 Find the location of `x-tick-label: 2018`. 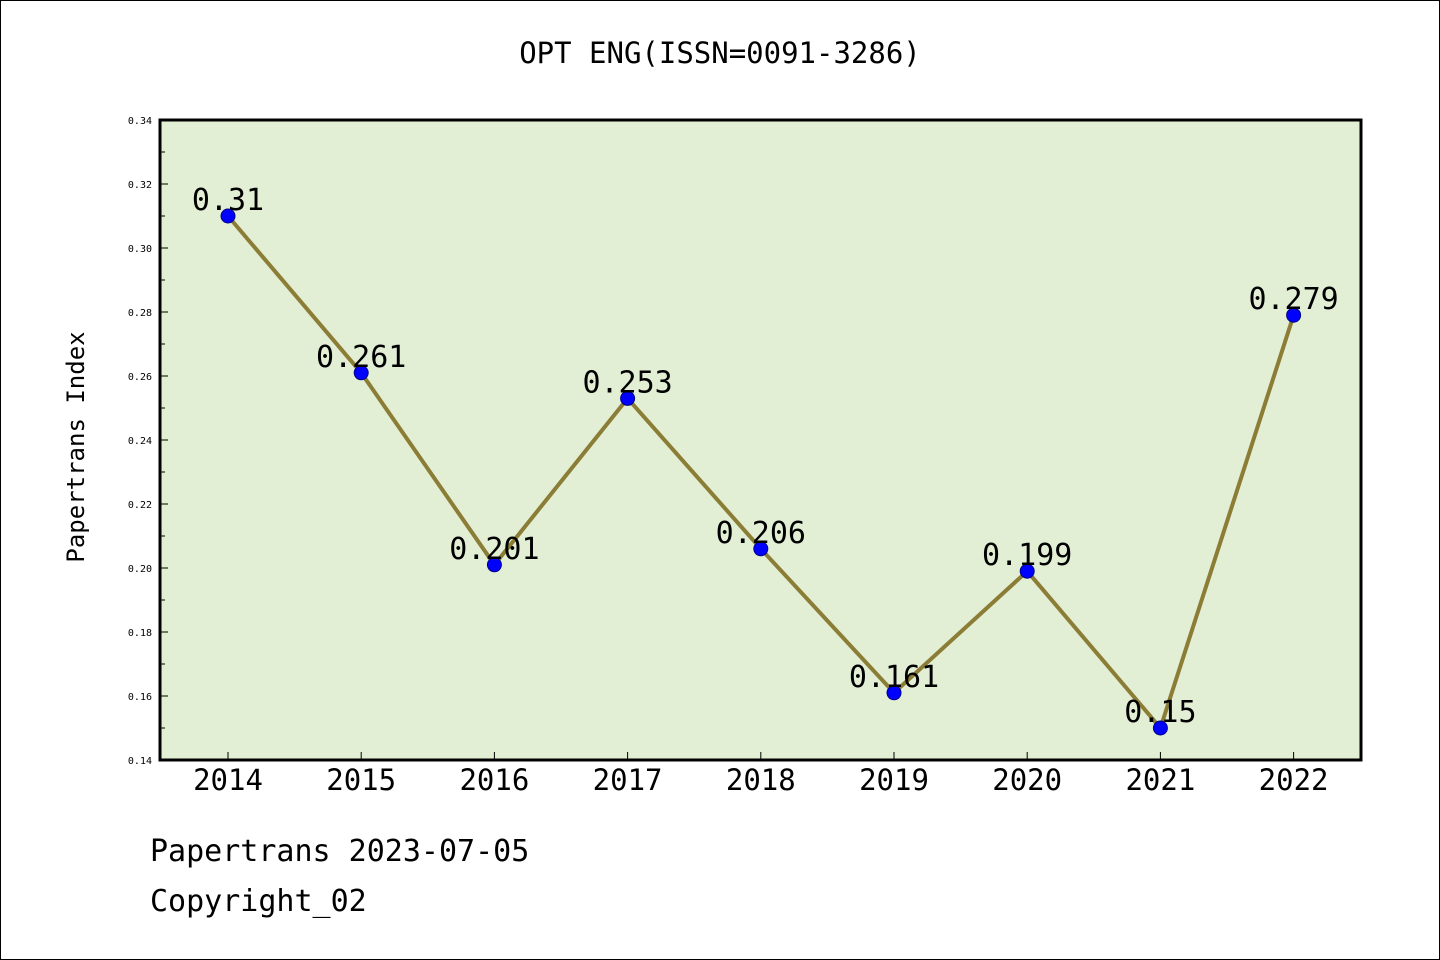

x-tick-label: 2018 is located at coordinates (761, 780).